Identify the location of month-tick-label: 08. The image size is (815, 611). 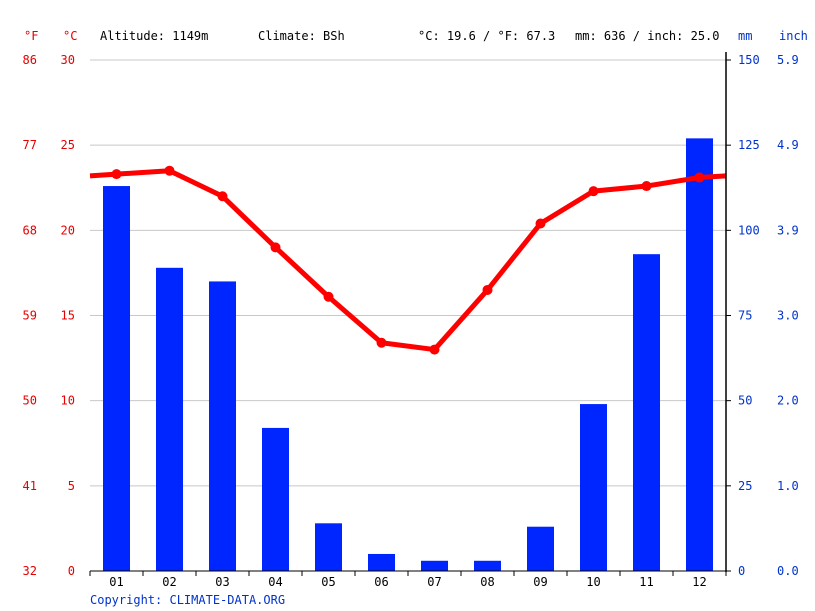
(487, 582).